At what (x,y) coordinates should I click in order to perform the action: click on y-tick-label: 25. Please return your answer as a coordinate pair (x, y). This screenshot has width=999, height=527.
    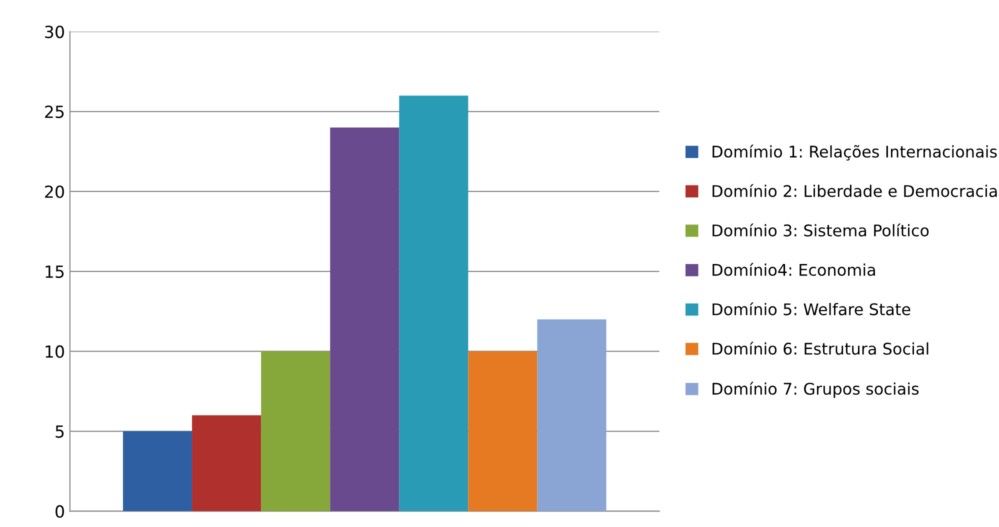
    Looking at the image, I should click on (54, 112).